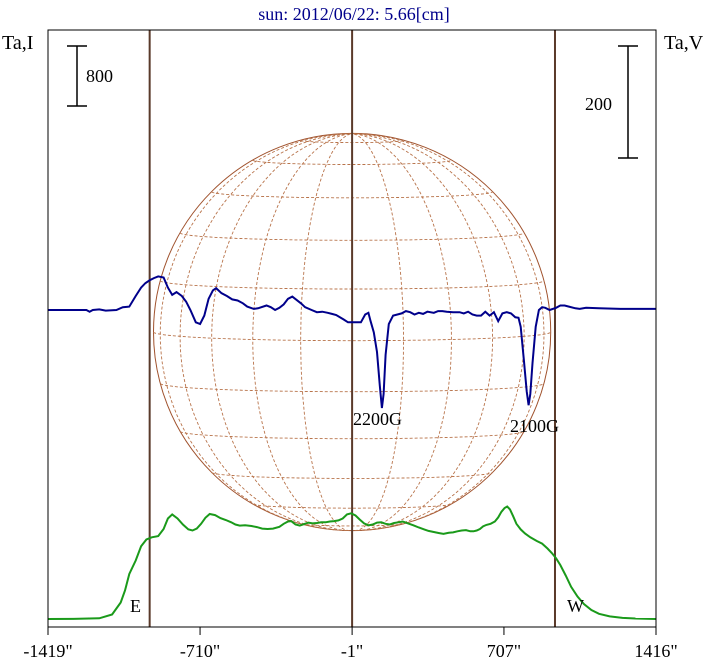 The height and width of the screenshot is (662, 708). What do you see at coordinates (598, 104) in the screenshot?
I see `scale-bar-polarization-label: 200` at bounding box center [598, 104].